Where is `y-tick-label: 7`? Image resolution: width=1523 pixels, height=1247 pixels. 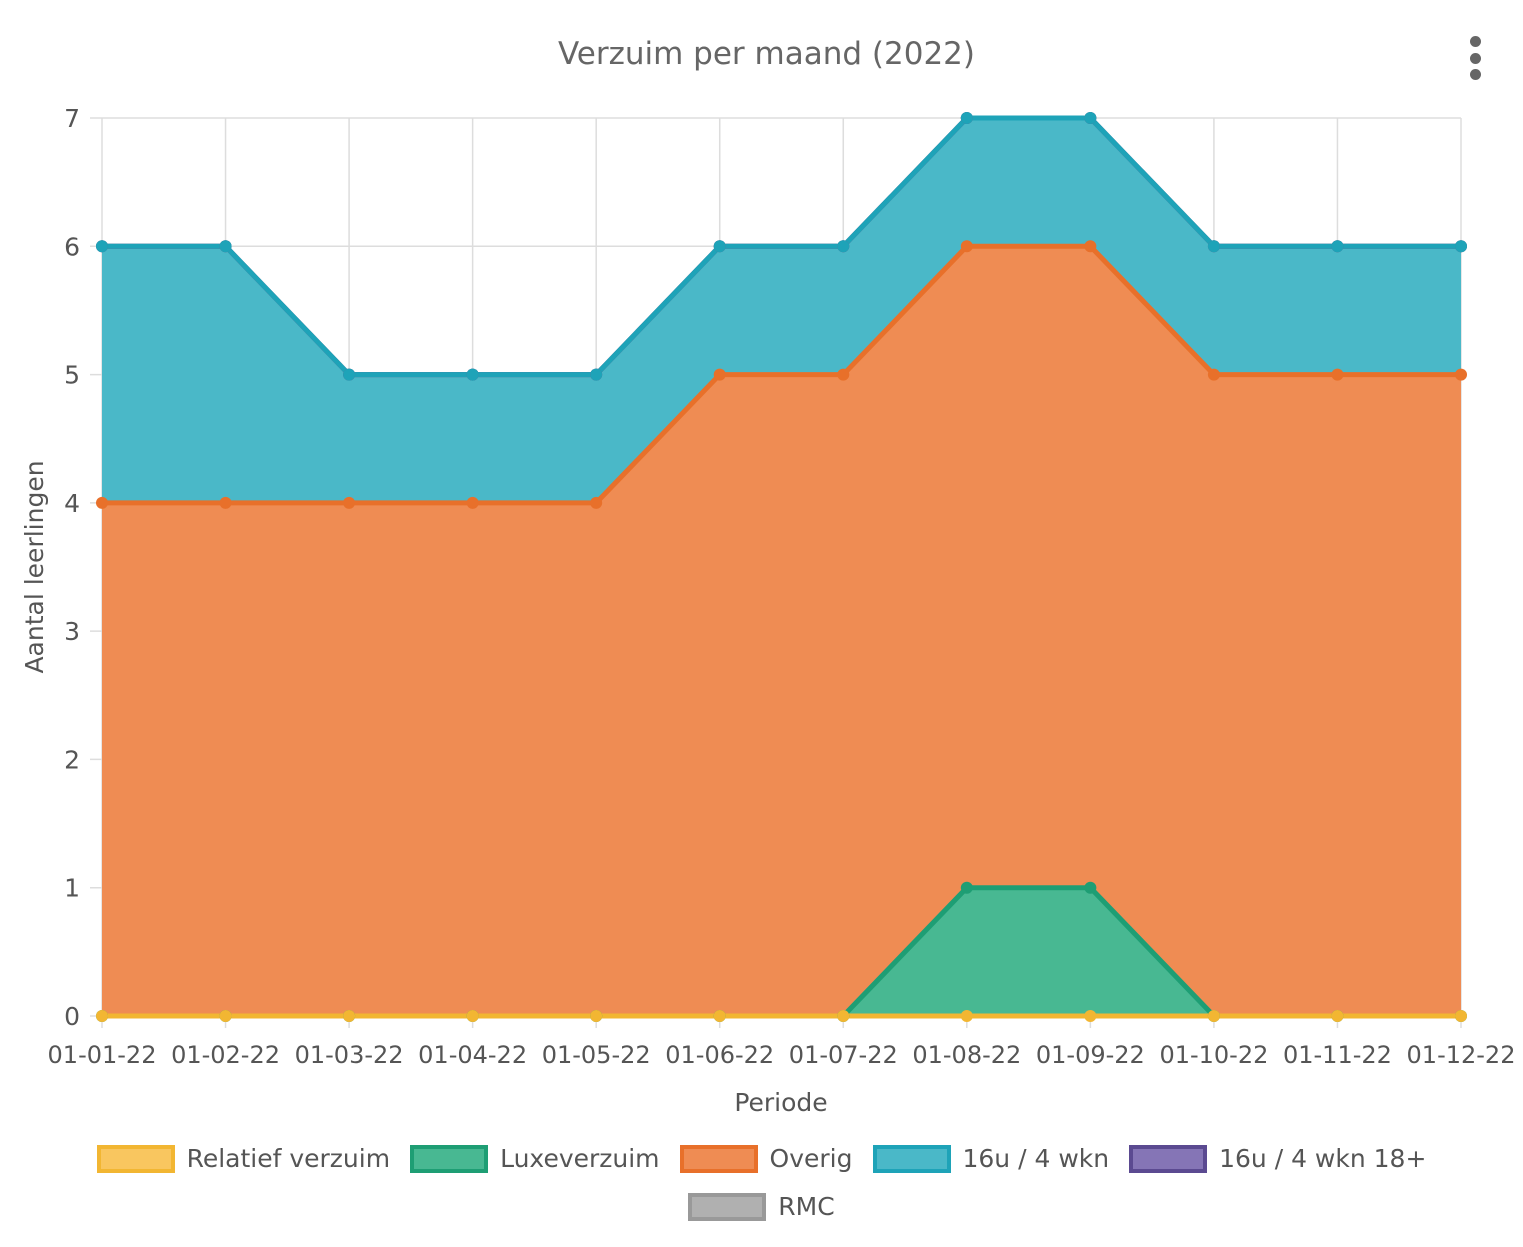 y-tick-label: 7 is located at coordinates (72, 118).